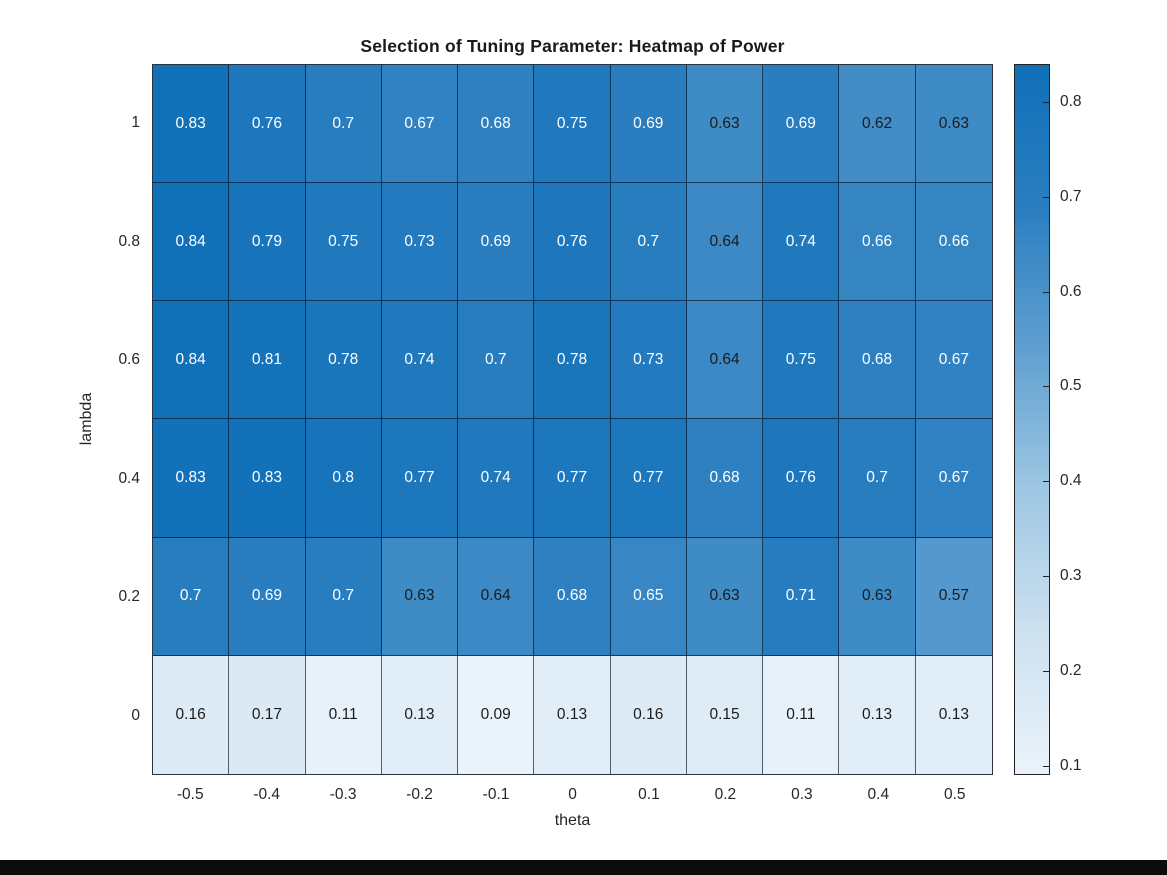  Describe the element at coordinates (1071, 101) in the screenshot. I see `colorbar-tick-label: 0.8` at that location.